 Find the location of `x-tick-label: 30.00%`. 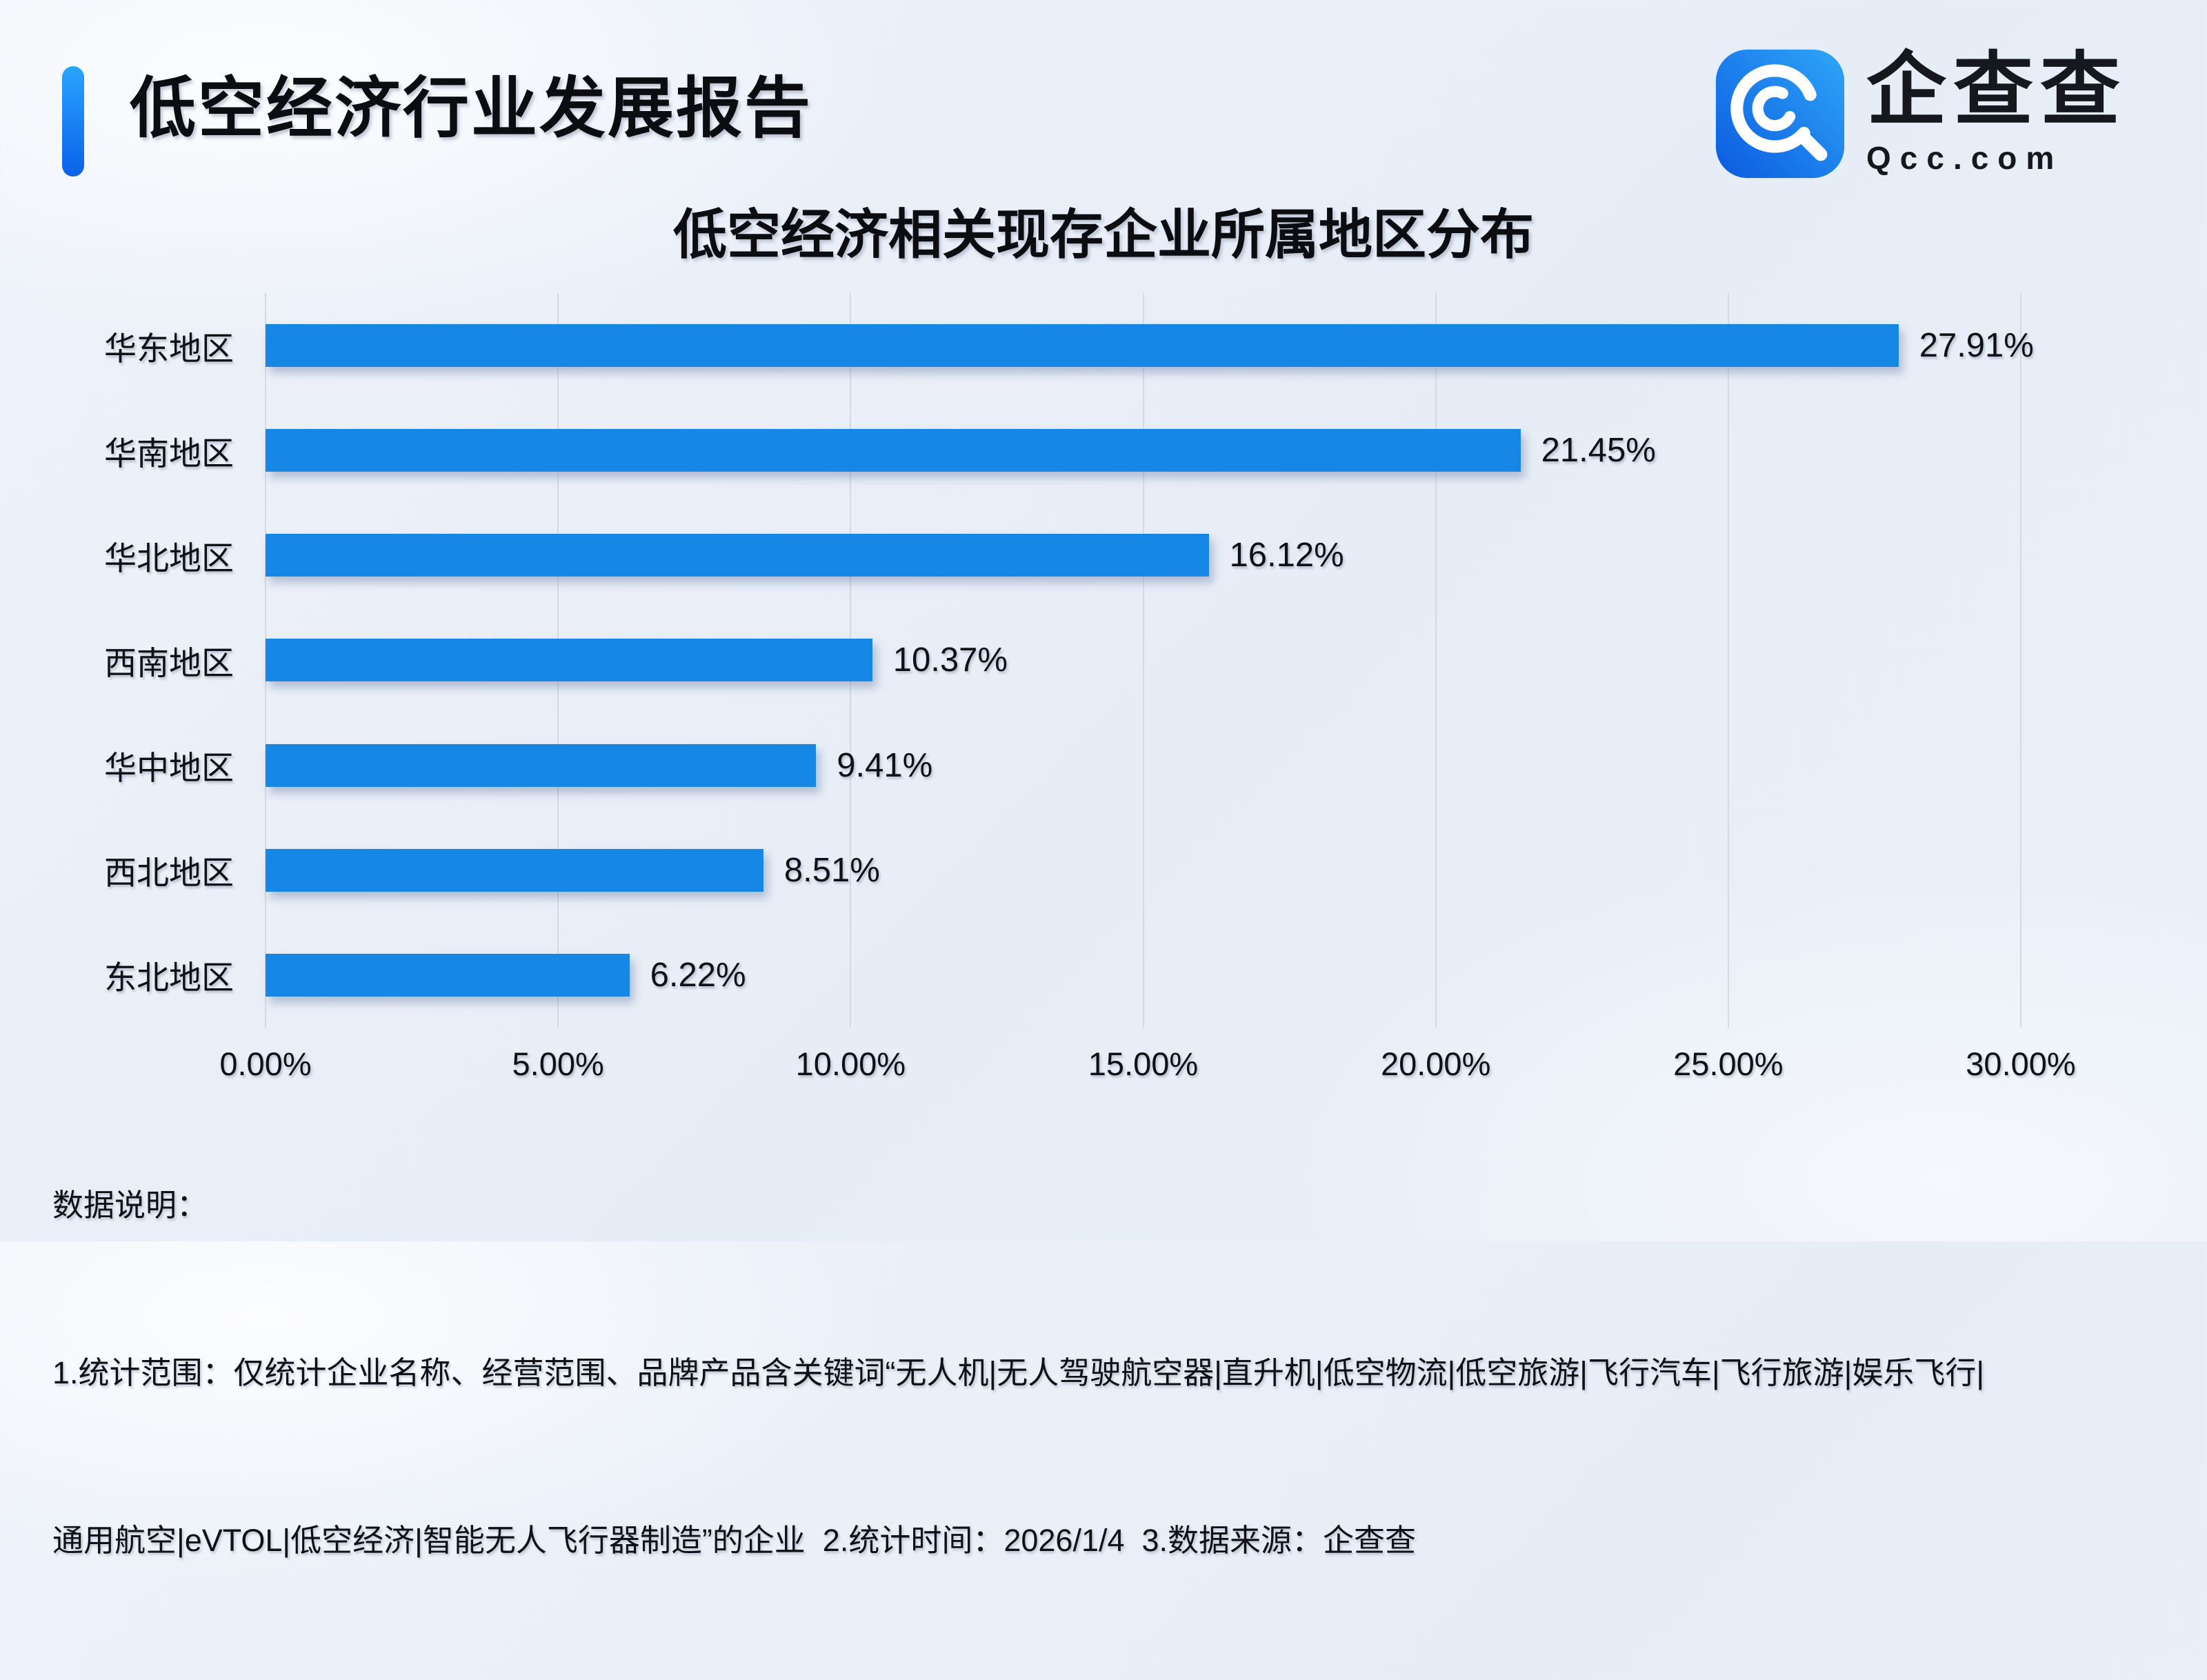

x-tick-label: 30.00% is located at coordinates (2021, 1064).